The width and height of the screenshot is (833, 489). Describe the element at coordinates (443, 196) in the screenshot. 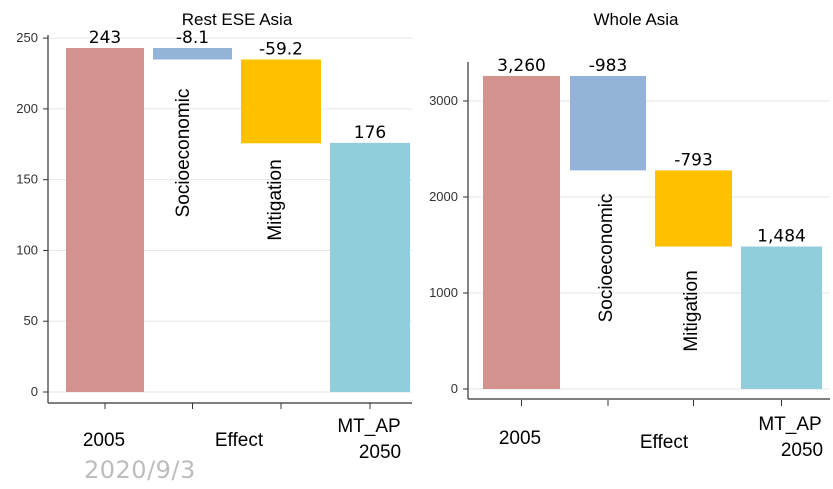

I see `y-tick-label: 2000` at that location.